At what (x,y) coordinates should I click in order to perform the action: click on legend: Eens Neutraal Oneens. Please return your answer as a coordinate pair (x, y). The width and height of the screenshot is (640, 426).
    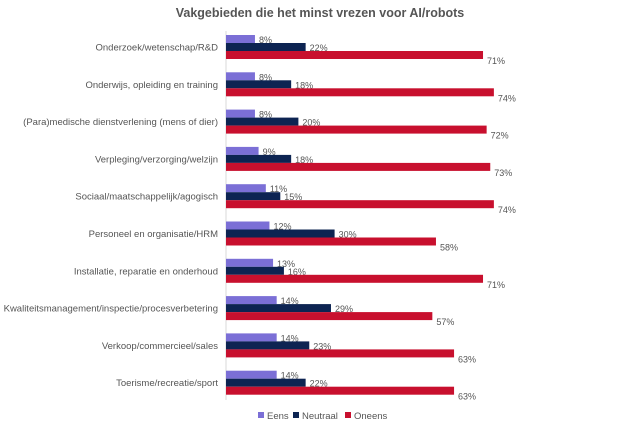
    Looking at the image, I should click on (323, 416).